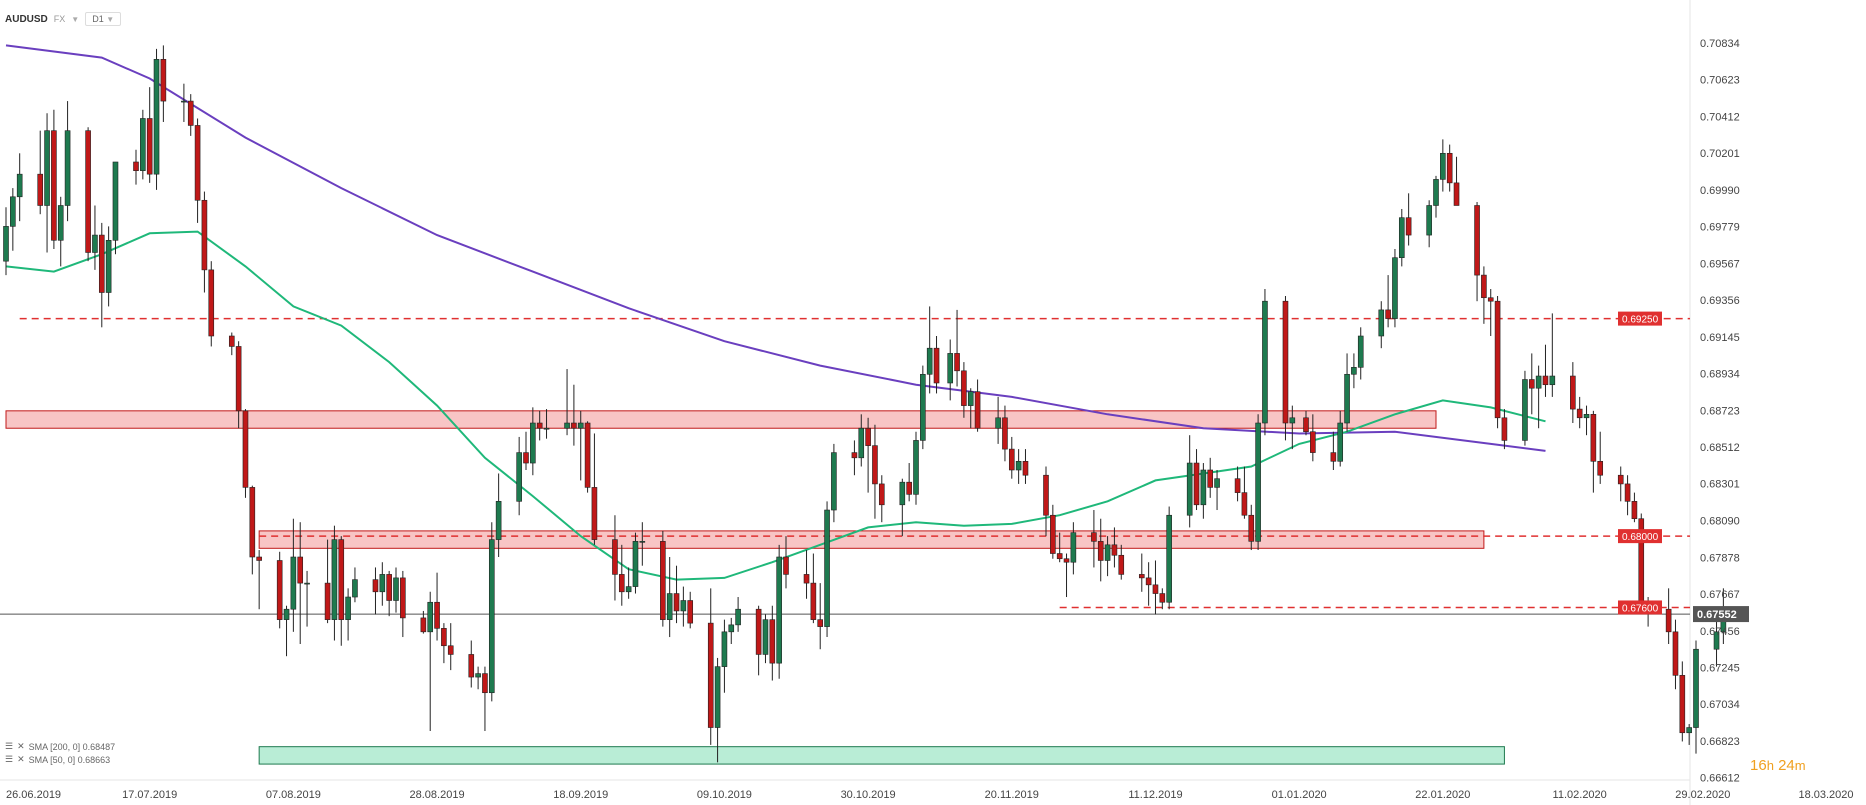 The width and height of the screenshot is (1866, 805). Describe the element at coordinates (1640, 537) in the screenshot. I see `level-tag-label: 0.68000` at that location.